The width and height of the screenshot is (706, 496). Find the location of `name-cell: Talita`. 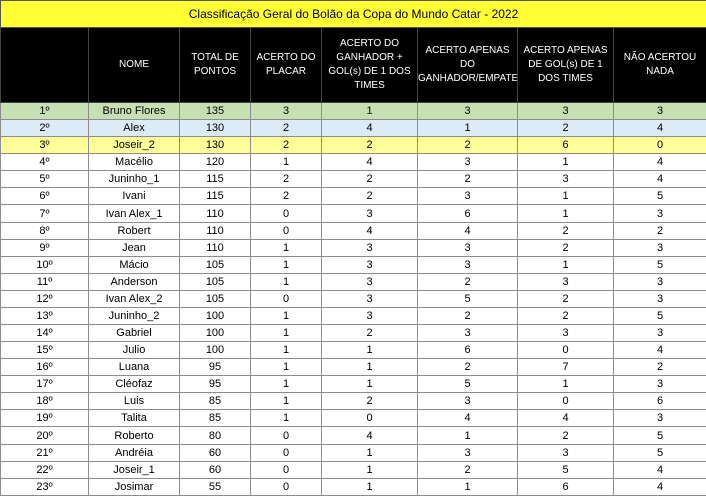

name-cell: Talita is located at coordinates (134, 418).